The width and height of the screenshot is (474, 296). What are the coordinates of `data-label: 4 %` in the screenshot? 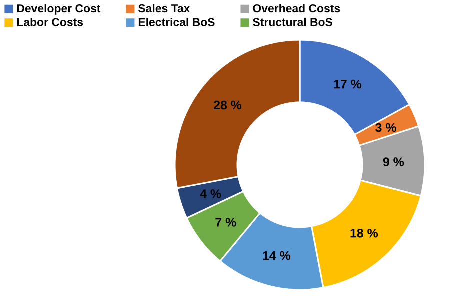 It's located at (211, 194).